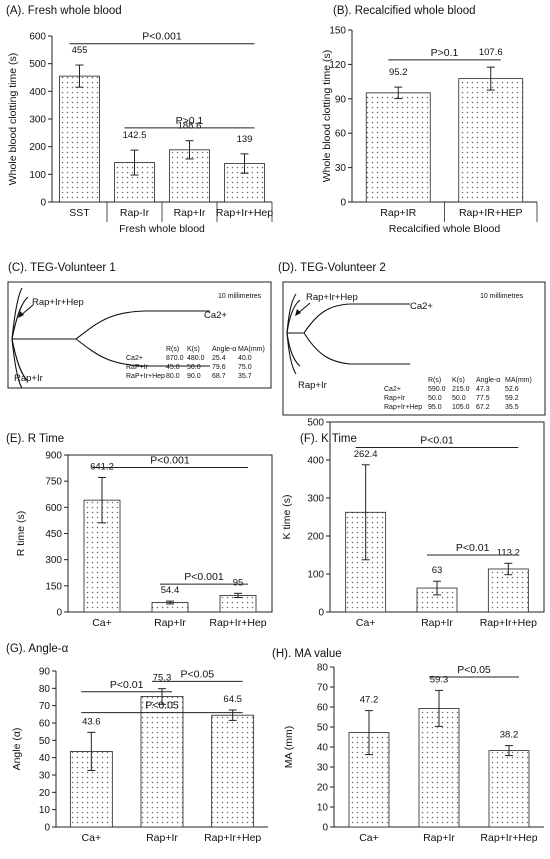 Image resolution: width=550 pixels, height=859 pixels. Describe the element at coordinates (193, 349) in the screenshot. I see `teg-c-table-header: K(s)` at that location.